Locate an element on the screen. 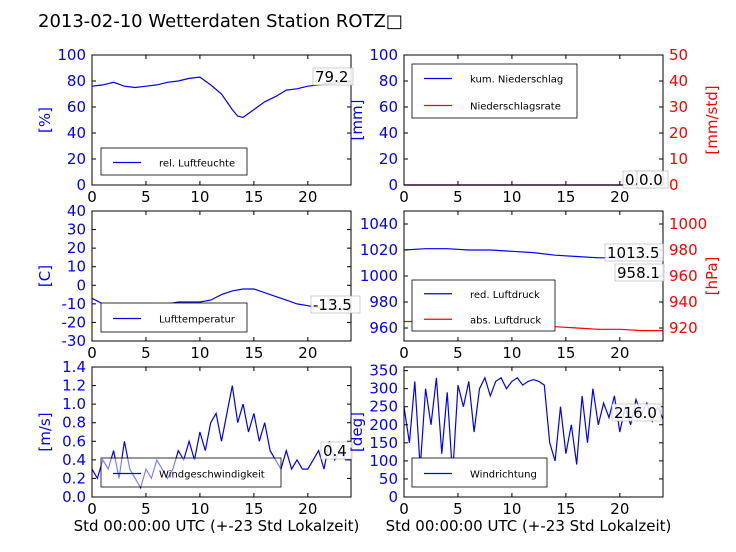 This screenshot has height=552, width=736. value-readout: 0.4 is located at coordinates (335, 451).